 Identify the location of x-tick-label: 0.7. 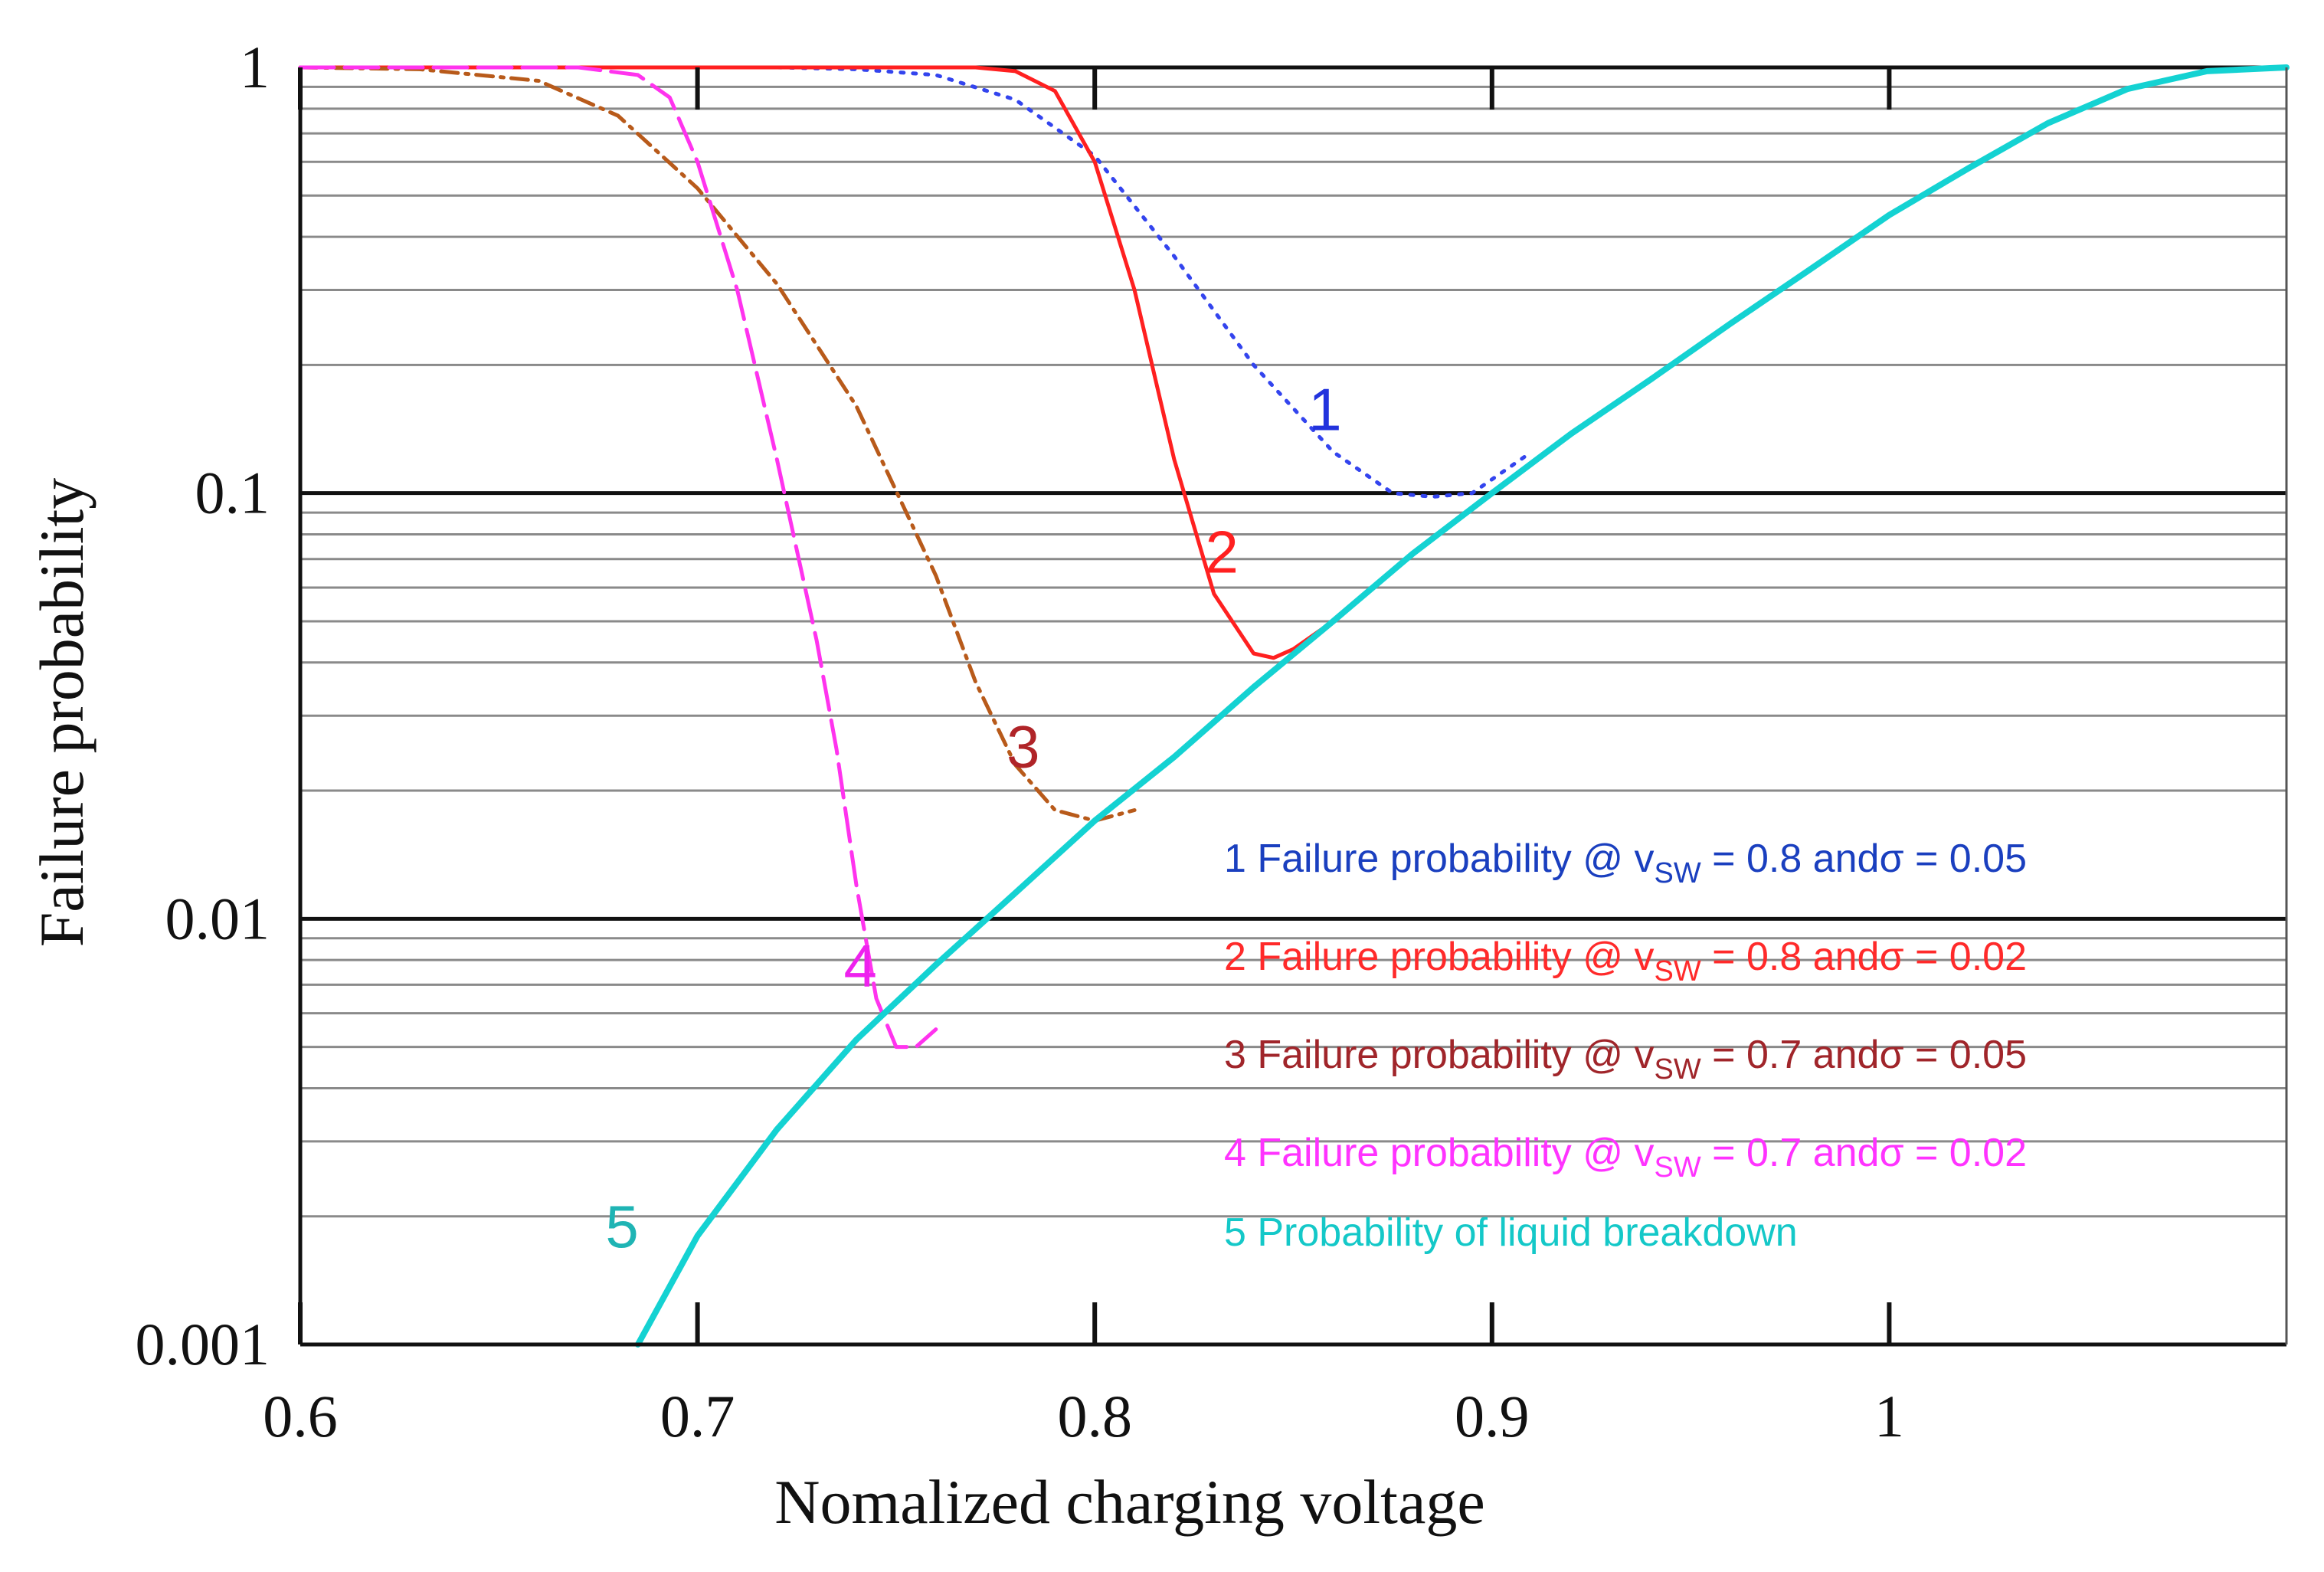
(697, 1416).